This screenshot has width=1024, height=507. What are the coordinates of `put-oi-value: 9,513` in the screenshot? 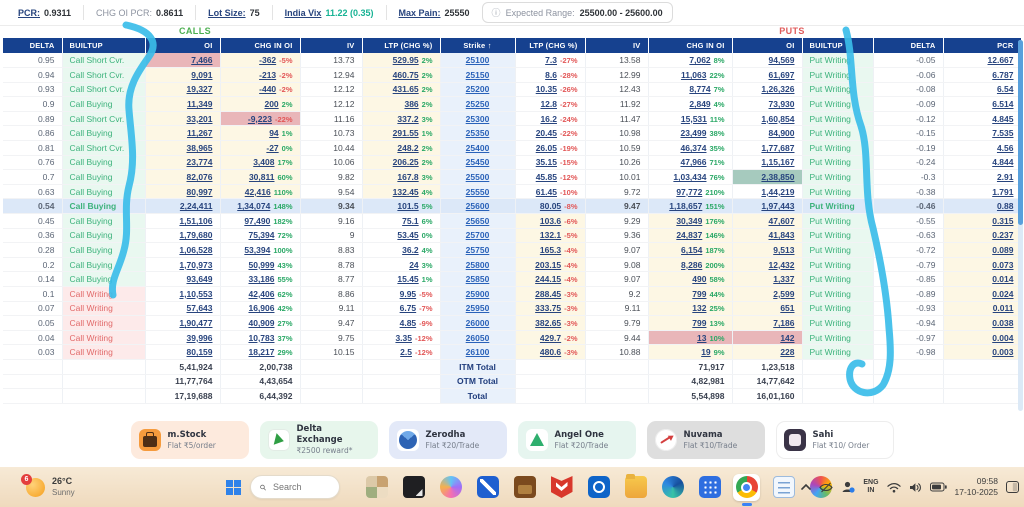 It's located at (784, 250).